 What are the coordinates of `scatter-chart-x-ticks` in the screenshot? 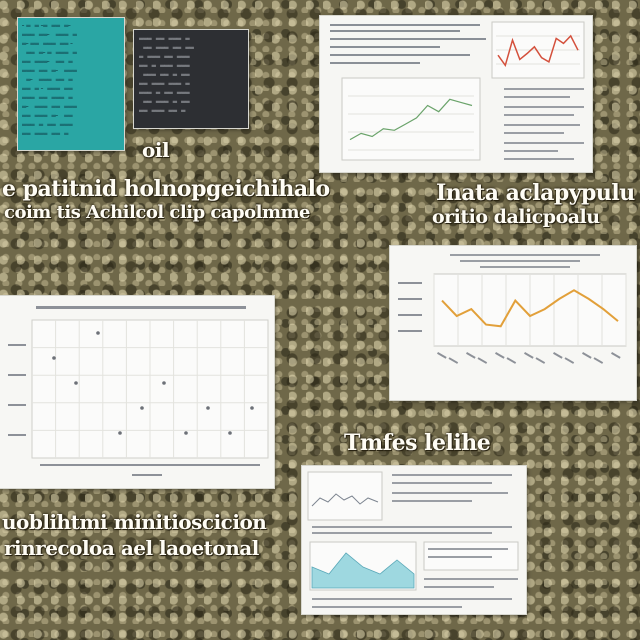 It's located at (150, 470).